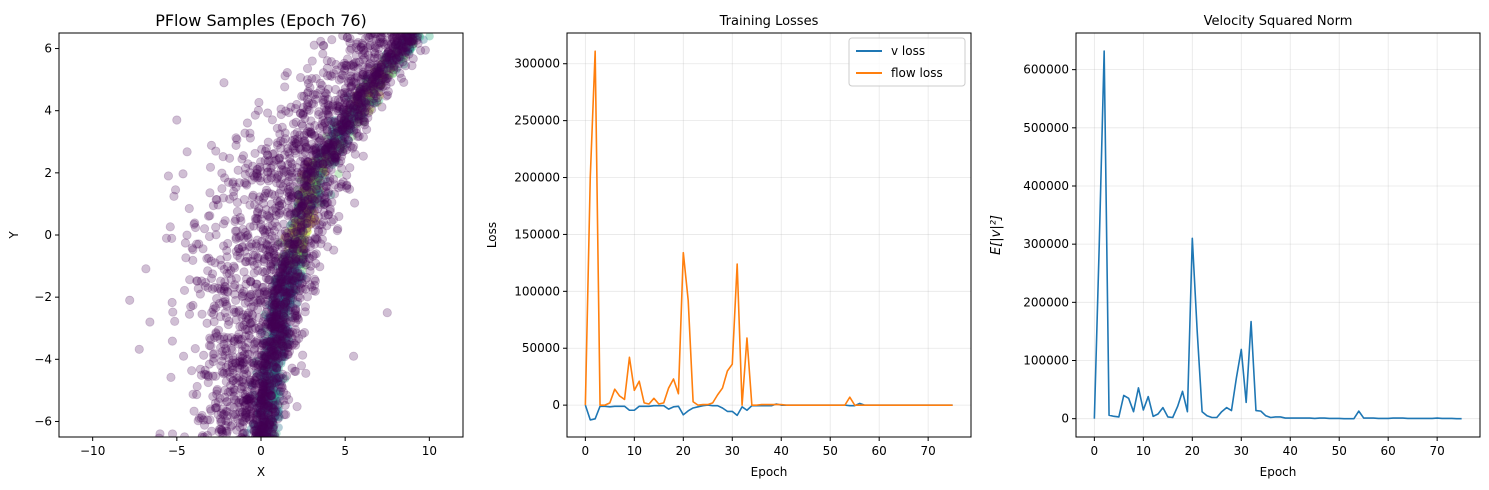  I want to click on scatter-title: PFlow Samples (Epoch 76), so click(261, 20).